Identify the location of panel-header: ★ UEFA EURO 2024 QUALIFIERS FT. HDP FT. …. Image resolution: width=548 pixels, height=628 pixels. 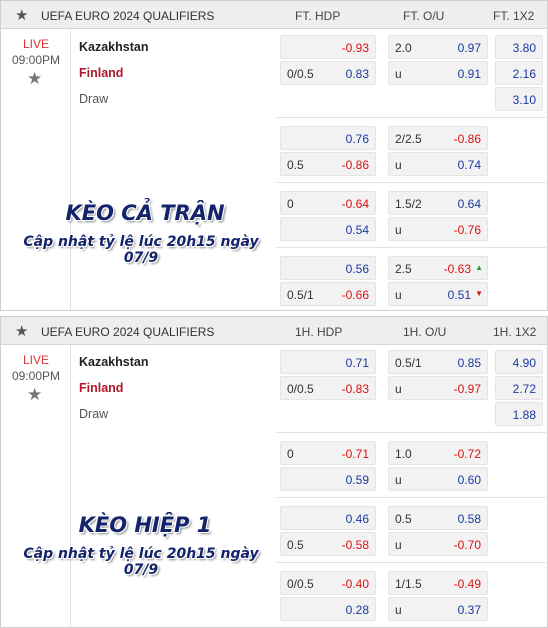
(274, 15).